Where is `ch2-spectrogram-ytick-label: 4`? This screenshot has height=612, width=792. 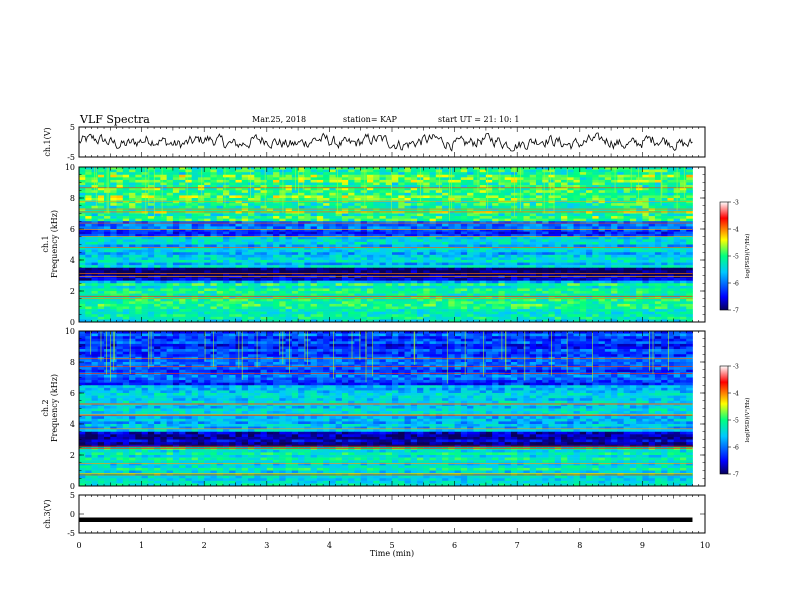
ch2-spectrogram-ytick-label: 4 is located at coordinates (72, 424).